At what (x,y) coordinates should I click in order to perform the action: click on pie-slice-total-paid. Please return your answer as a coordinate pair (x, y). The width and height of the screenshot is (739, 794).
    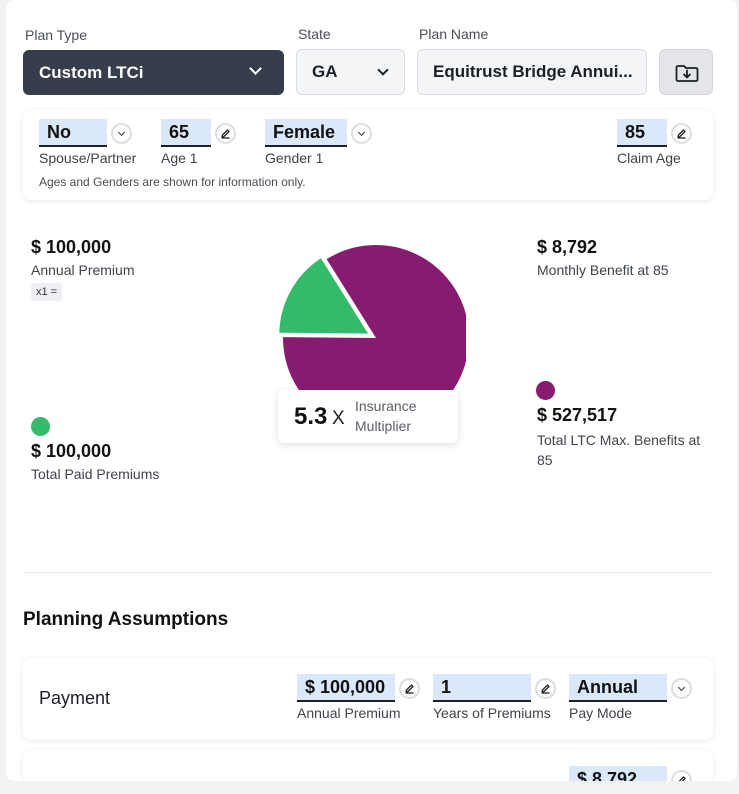
    Looking at the image, I should click on (325, 295).